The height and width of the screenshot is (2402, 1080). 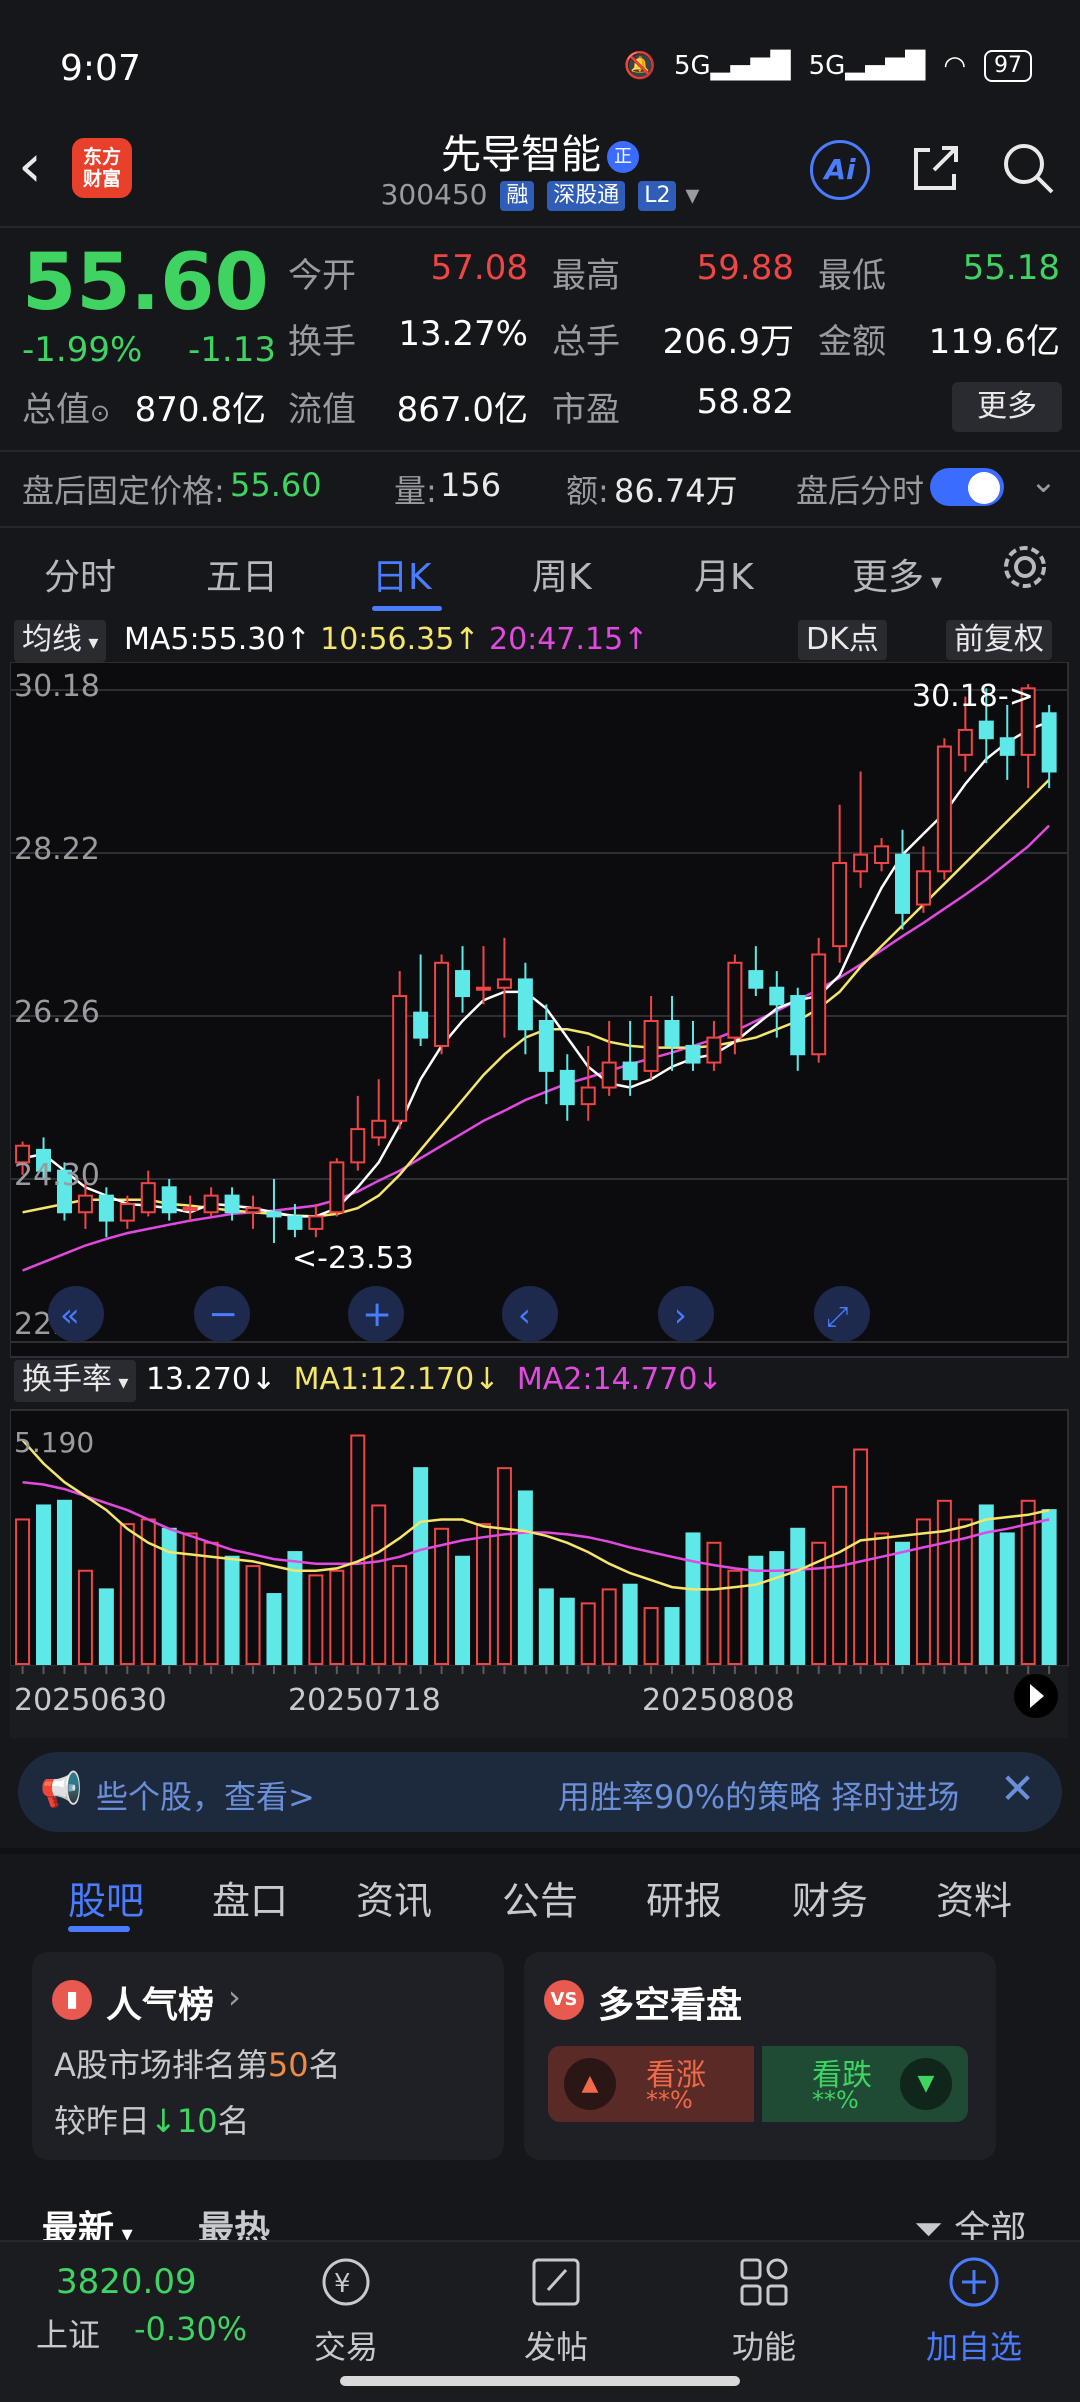 I want to click on status-time: 9:07, so click(x=100, y=68).